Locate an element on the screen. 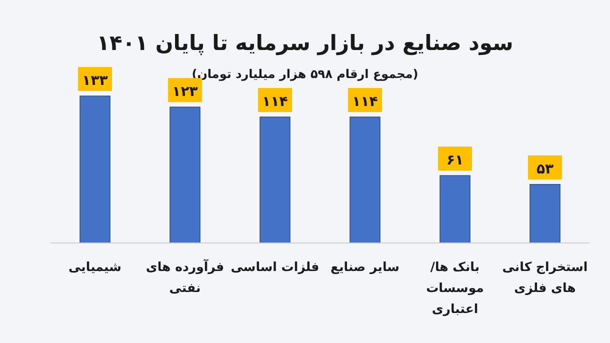  x-tick-label: فلزات اساسی is located at coordinates (275, 267).